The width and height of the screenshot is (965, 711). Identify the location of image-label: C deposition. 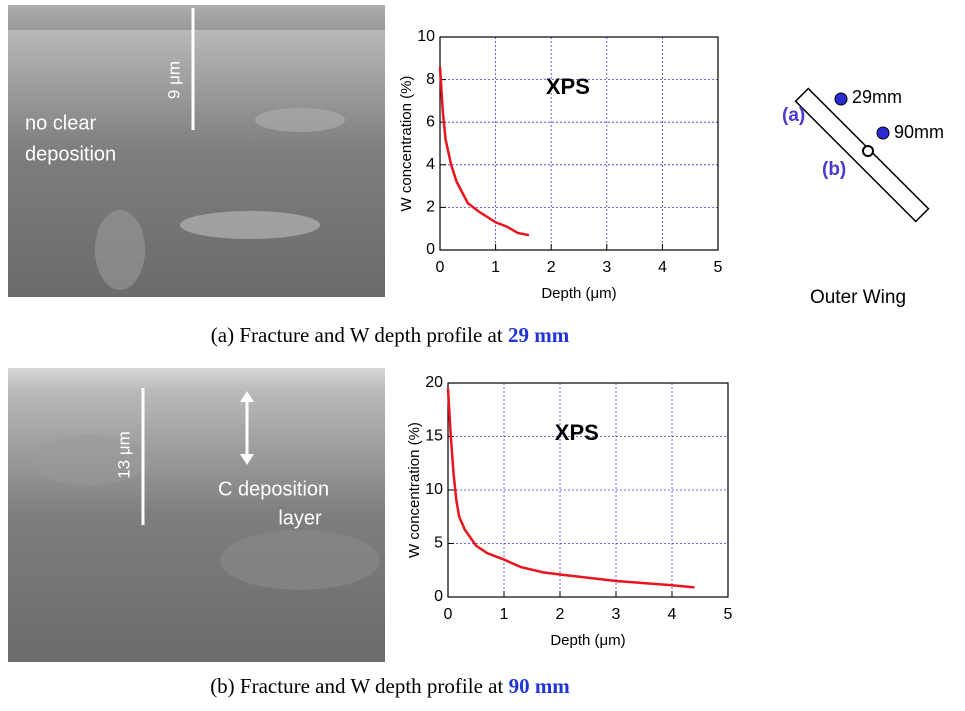
(273, 489).